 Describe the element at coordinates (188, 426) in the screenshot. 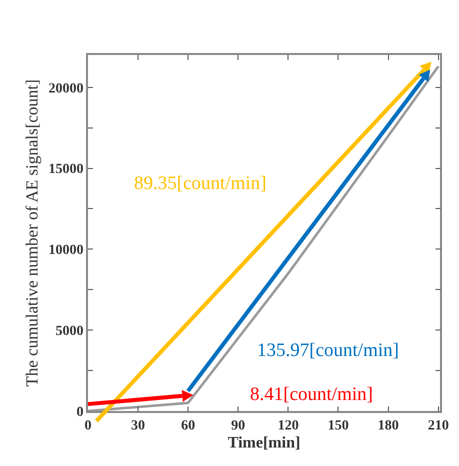

I see `x-tick-label: 60` at that location.